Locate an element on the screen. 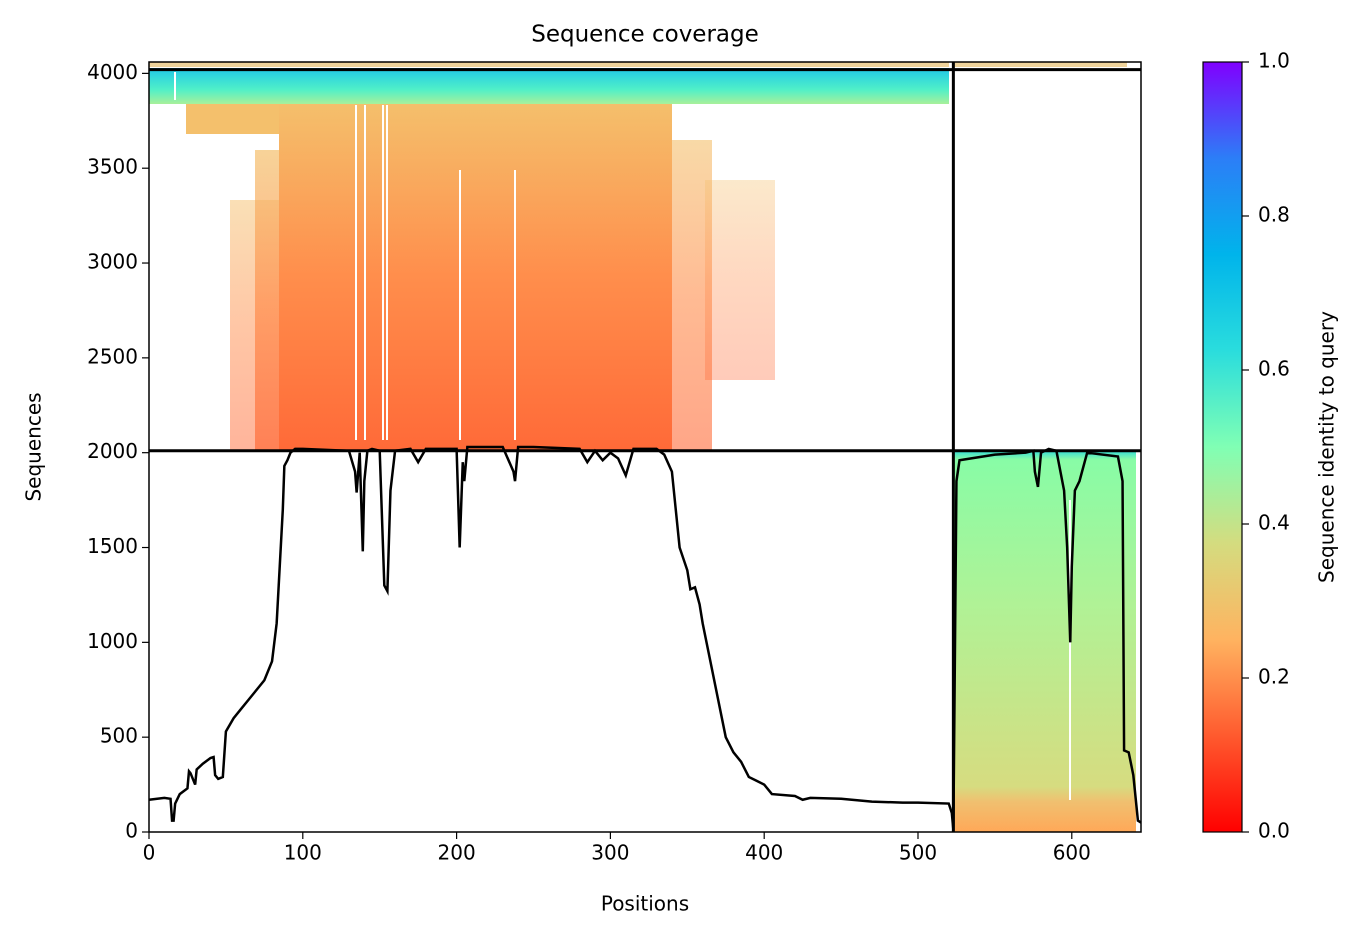 Image resolution: width=1364 pixels, height=939 pixels. x-tick-label: 200 is located at coordinates (457, 853).